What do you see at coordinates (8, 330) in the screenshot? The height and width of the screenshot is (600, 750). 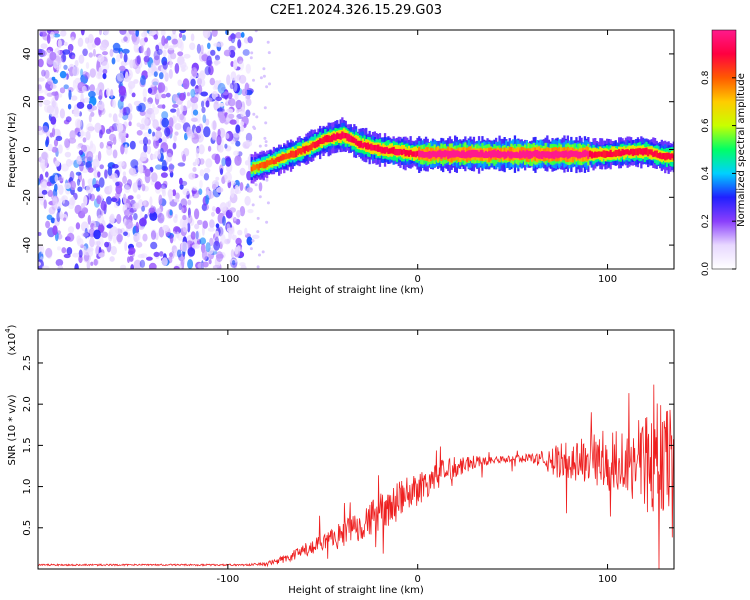 I see `snr-y-multiplier-exponent: 4` at bounding box center [8, 330].